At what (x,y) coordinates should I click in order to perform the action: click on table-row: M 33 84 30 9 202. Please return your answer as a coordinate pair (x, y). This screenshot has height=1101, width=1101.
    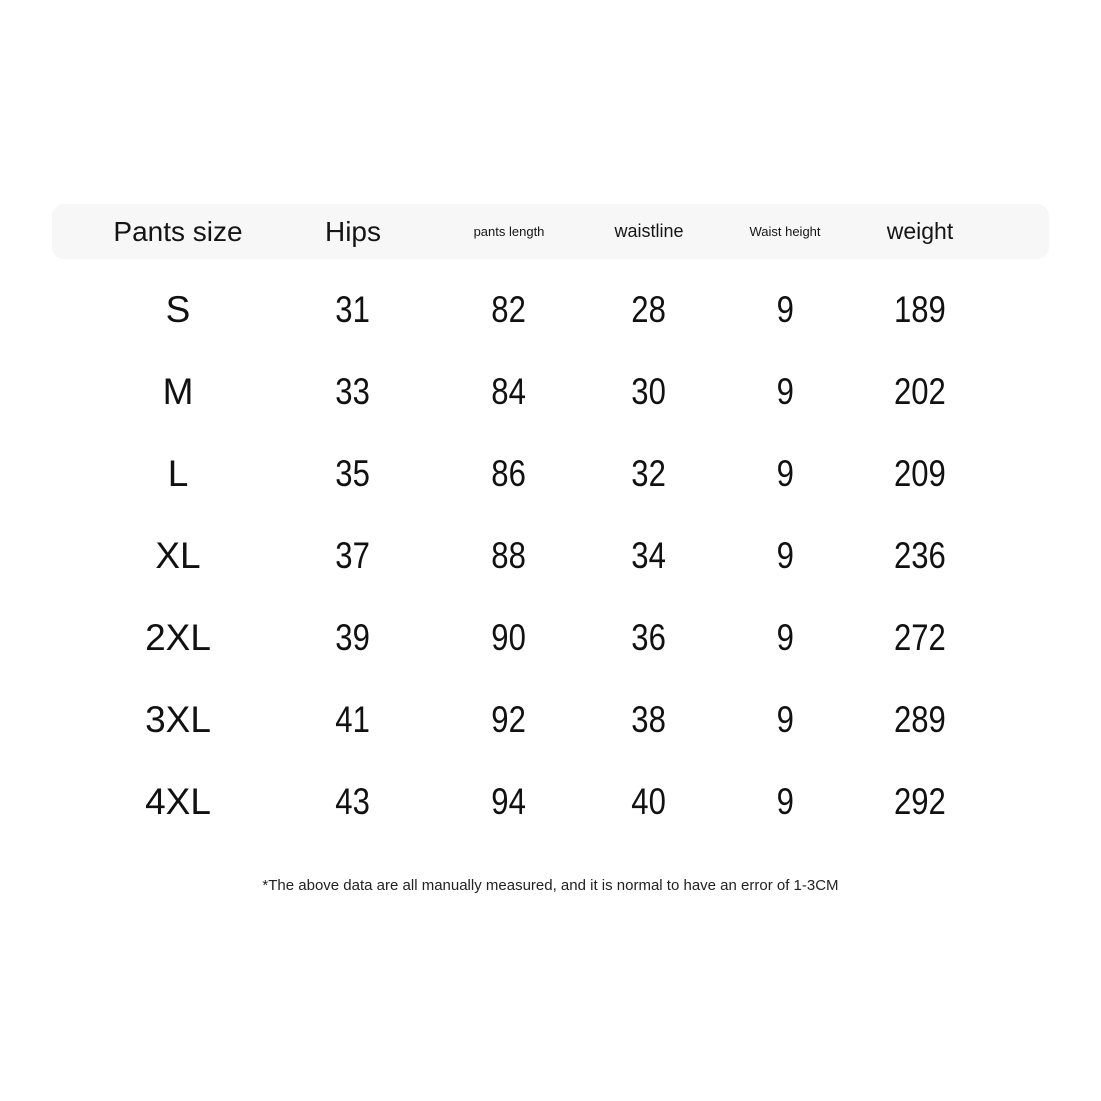
    Looking at the image, I should click on (550, 392).